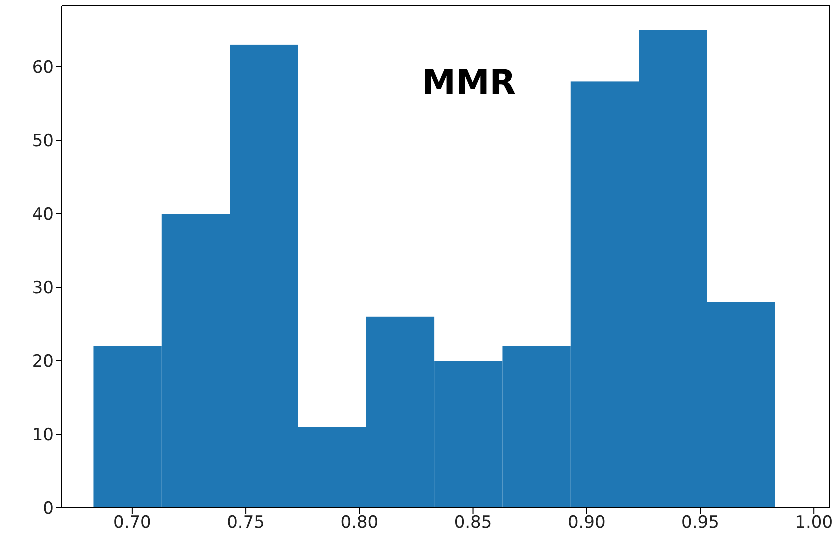 The height and width of the screenshot is (549, 838). Describe the element at coordinates (43, 362) in the screenshot. I see `y-tick-label: 20` at that location.